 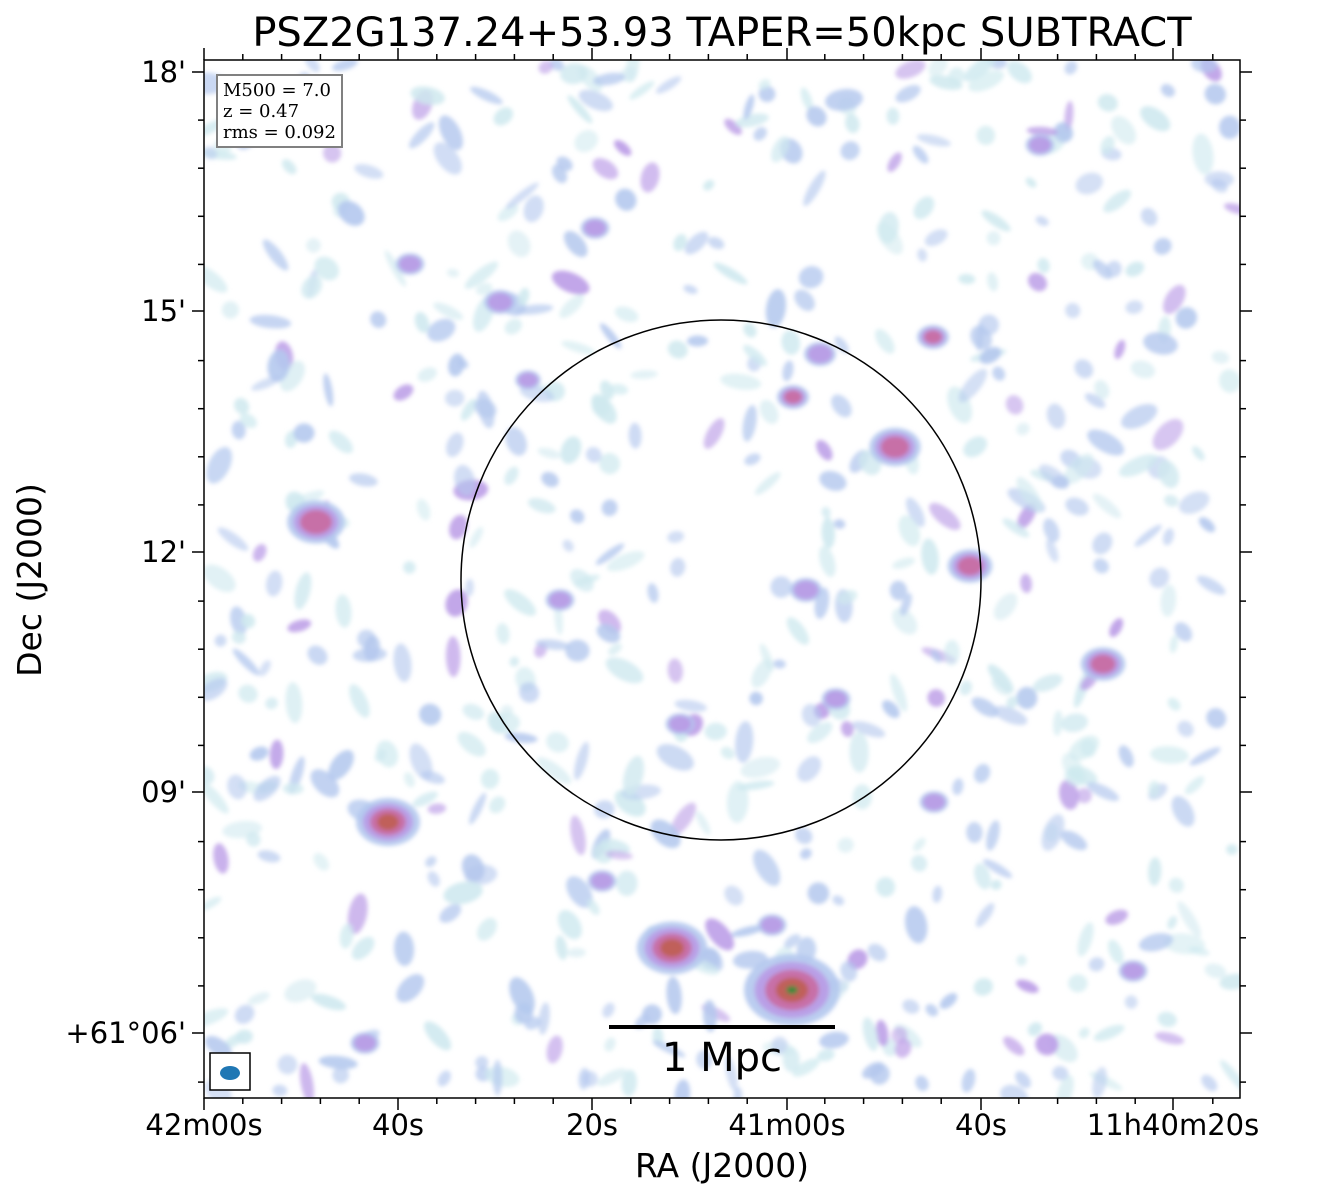 What do you see at coordinates (163, 792) in the screenshot?
I see `y-tick-label: 09'` at bounding box center [163, 792].